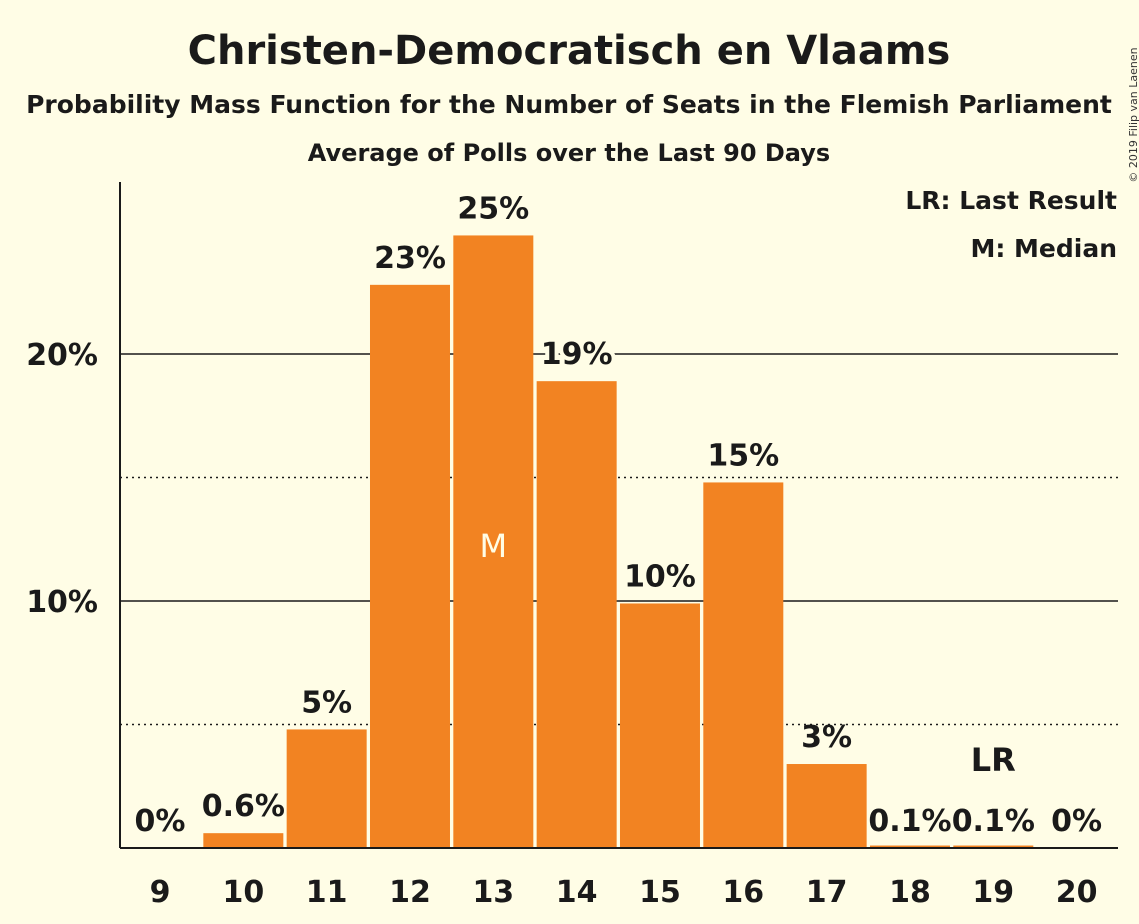 Image resolution: width=1139 pixels, height=924 pixels. Describe the element at coordinates (160, 892) in the screenshot. I see `x-tick-label-9: 9` at that location.